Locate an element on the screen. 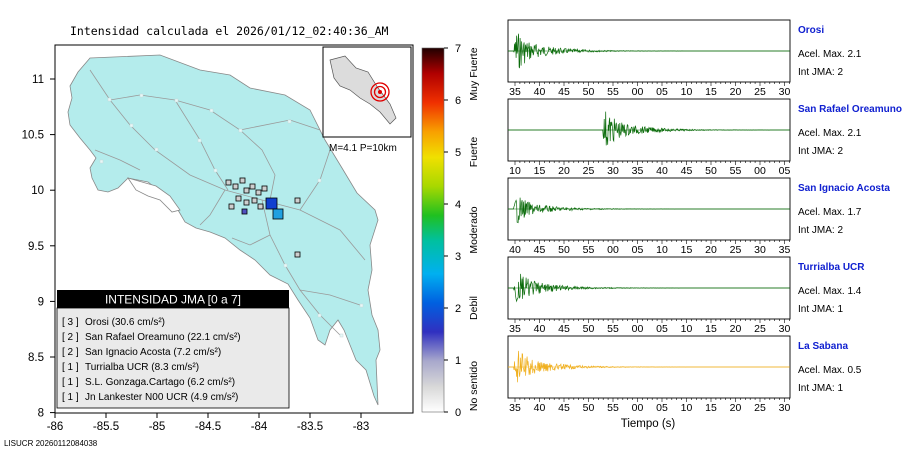  colorbar-category-label: Fuerte is located at coordinates (474, 152).